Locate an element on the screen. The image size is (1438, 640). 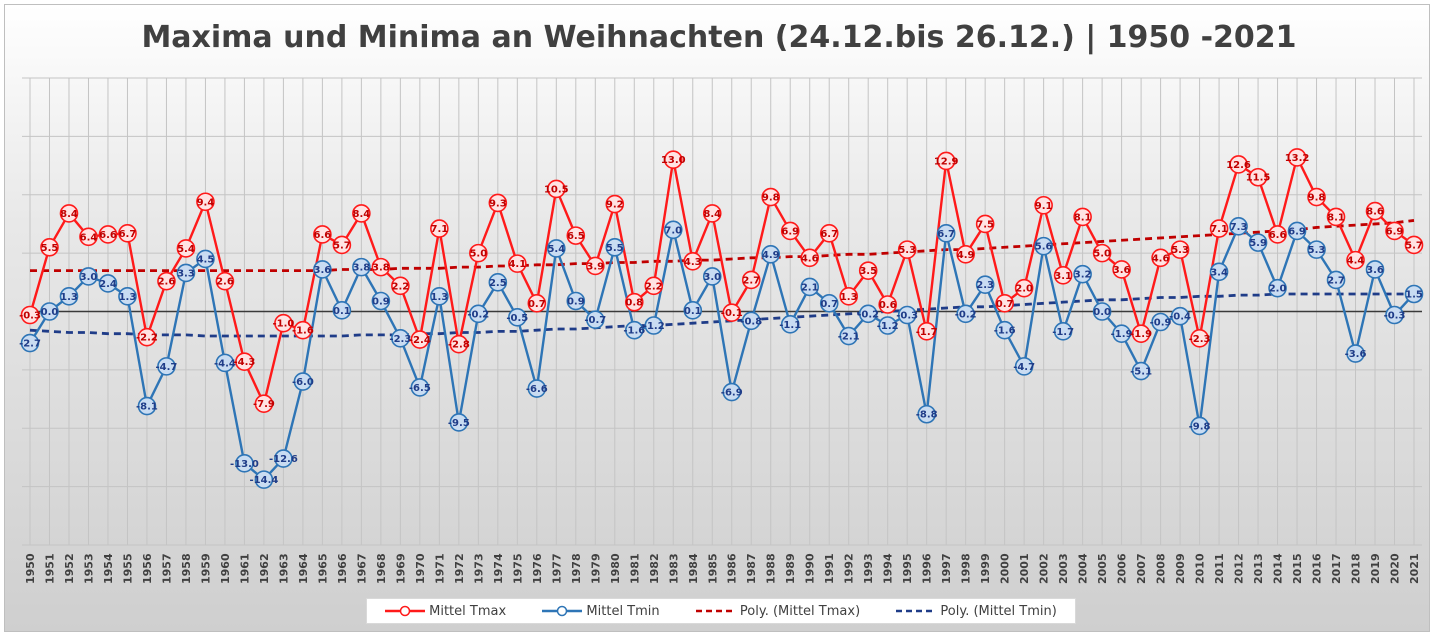
data-label-tmax: 2.7 is located at coordinates (751, 280).